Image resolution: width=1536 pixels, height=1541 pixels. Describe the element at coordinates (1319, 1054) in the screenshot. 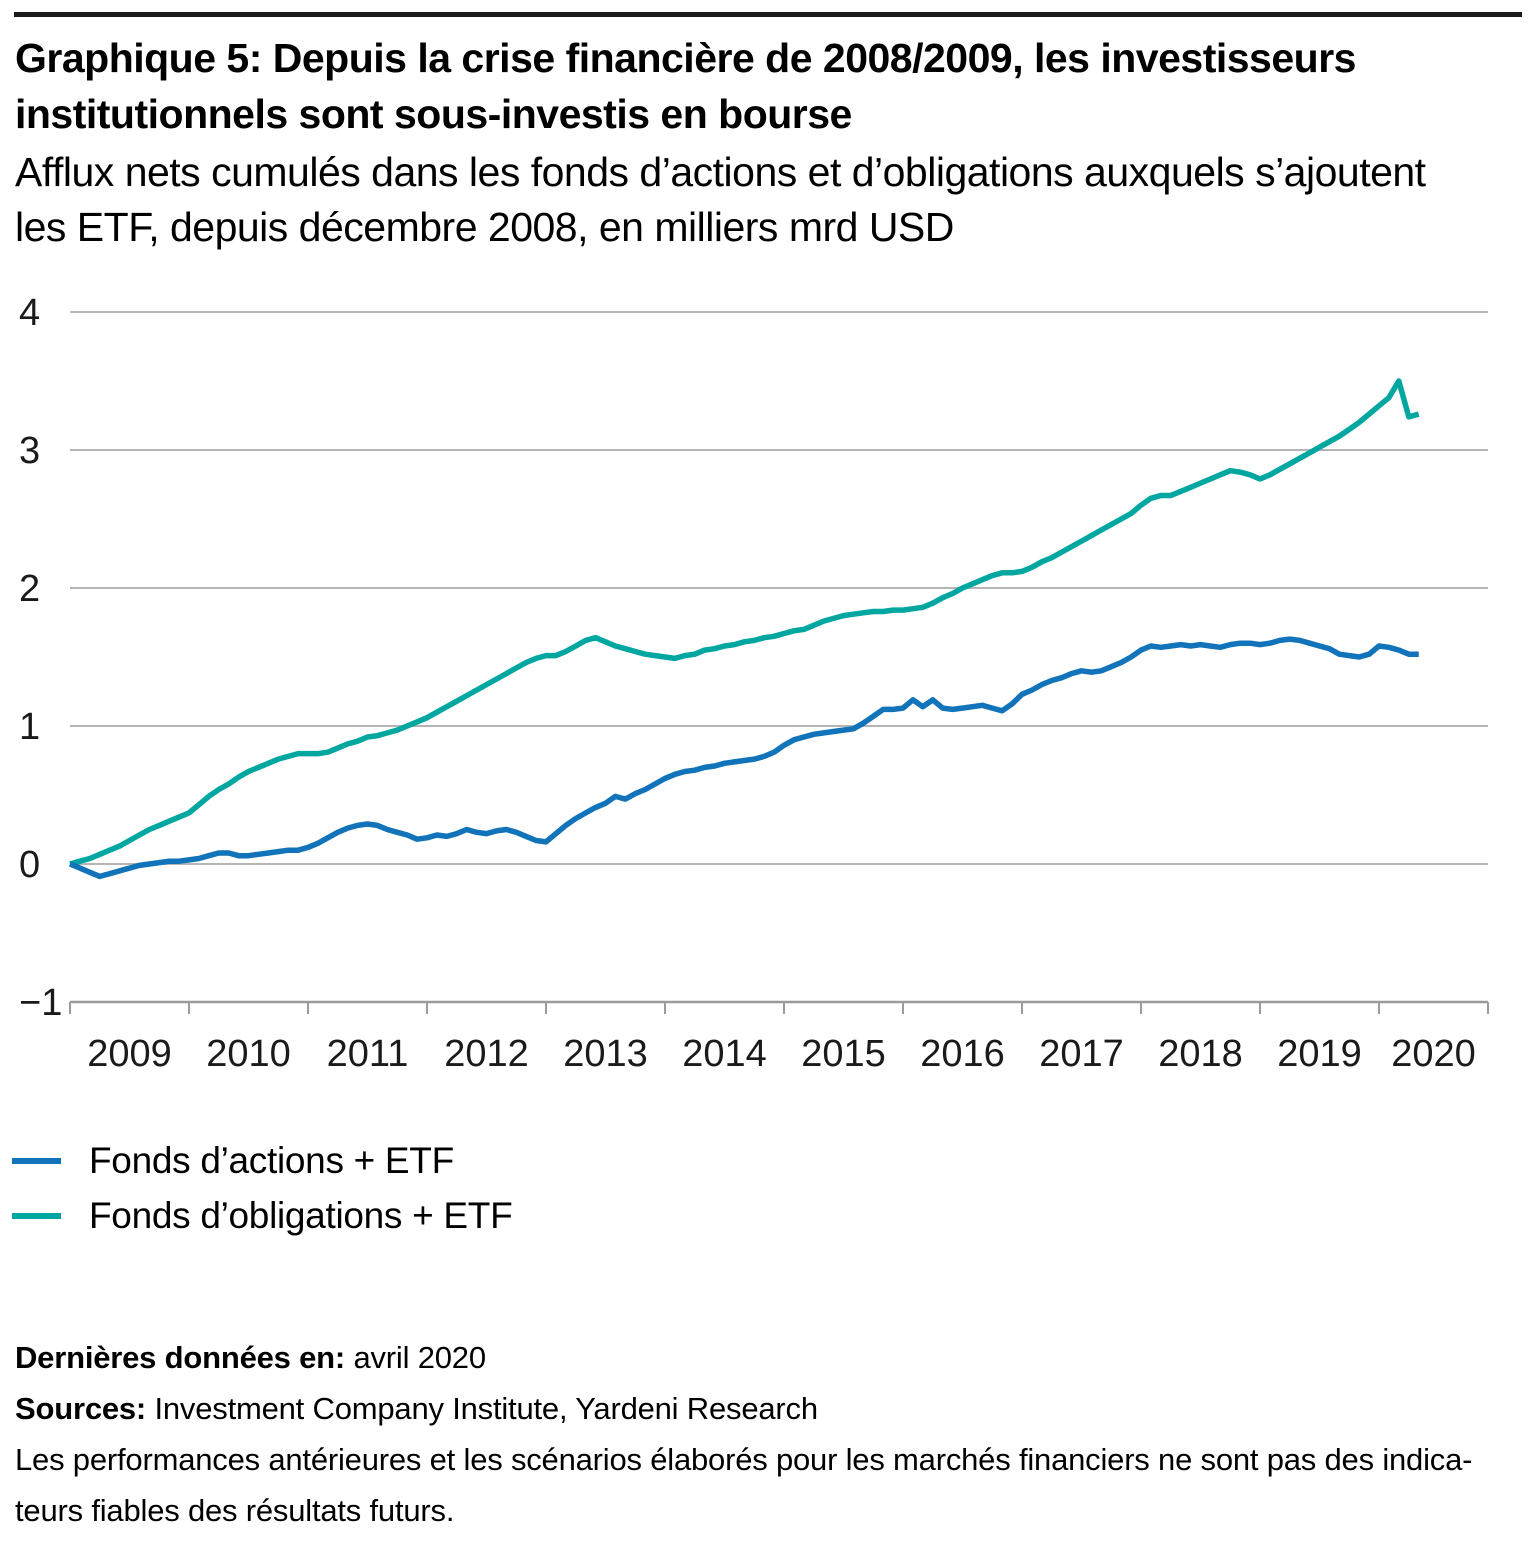

I see `x-axis-label-2019: 2019` at that location.